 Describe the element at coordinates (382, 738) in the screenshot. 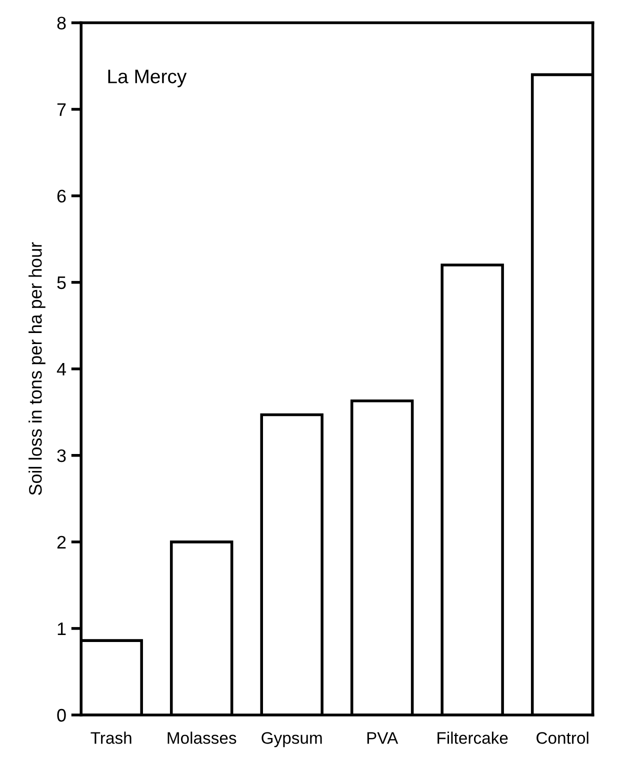

I see `x-tick-label: PVA` at that location.